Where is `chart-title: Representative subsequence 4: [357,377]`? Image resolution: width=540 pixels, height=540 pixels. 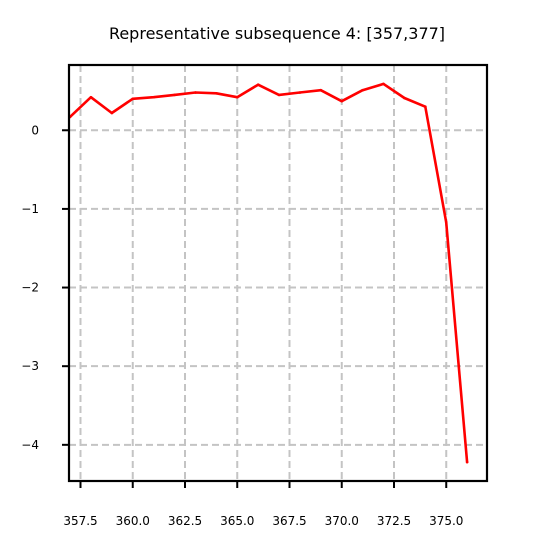
chart-title: Representative subsequence 4: [357,377] is located at coordinates (277, 33).